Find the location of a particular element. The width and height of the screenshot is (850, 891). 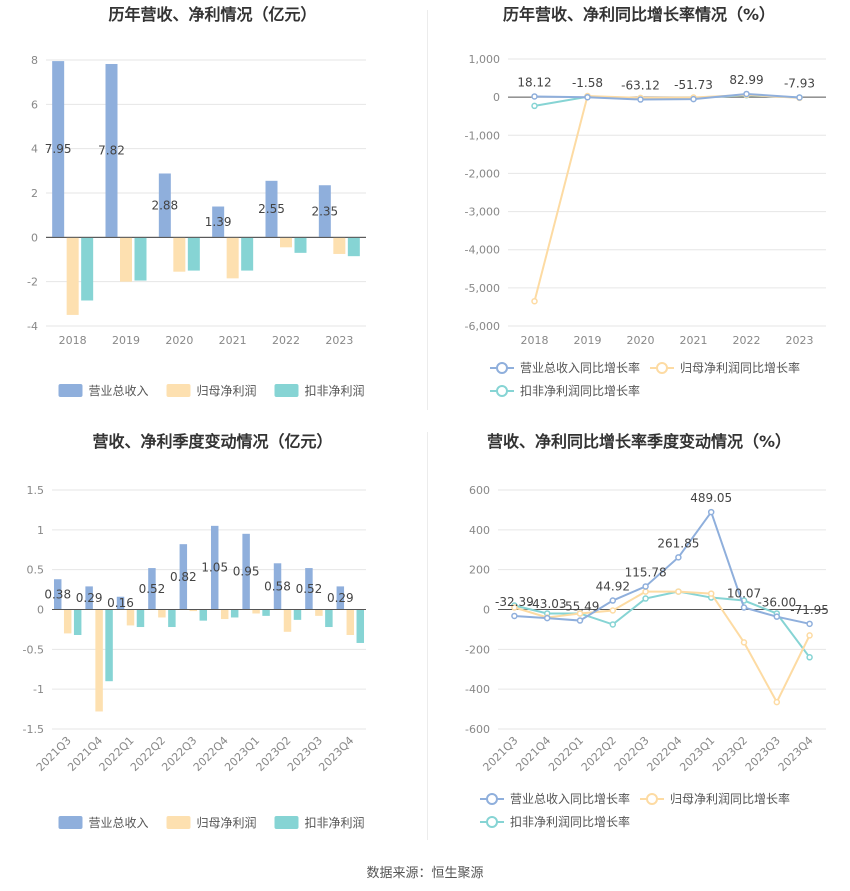

x-tick-label: 2023 is located at coordinates (800, 340).